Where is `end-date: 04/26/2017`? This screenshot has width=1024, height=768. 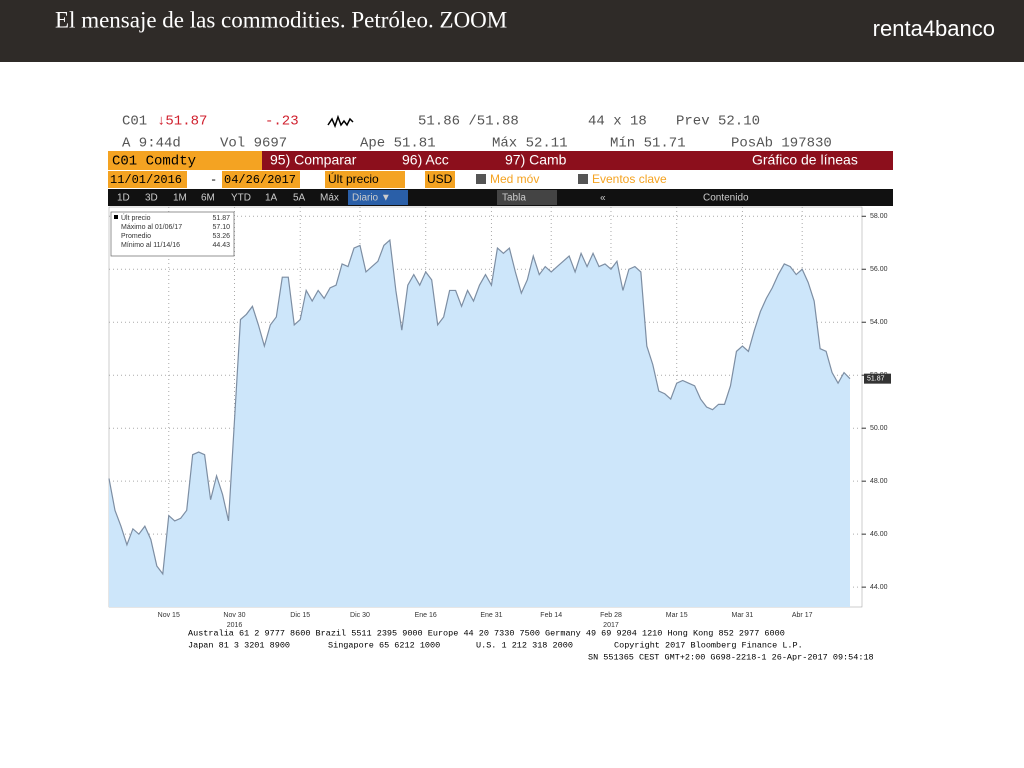
end-date: 04/26/2017 is located at coordinates (260, 180).